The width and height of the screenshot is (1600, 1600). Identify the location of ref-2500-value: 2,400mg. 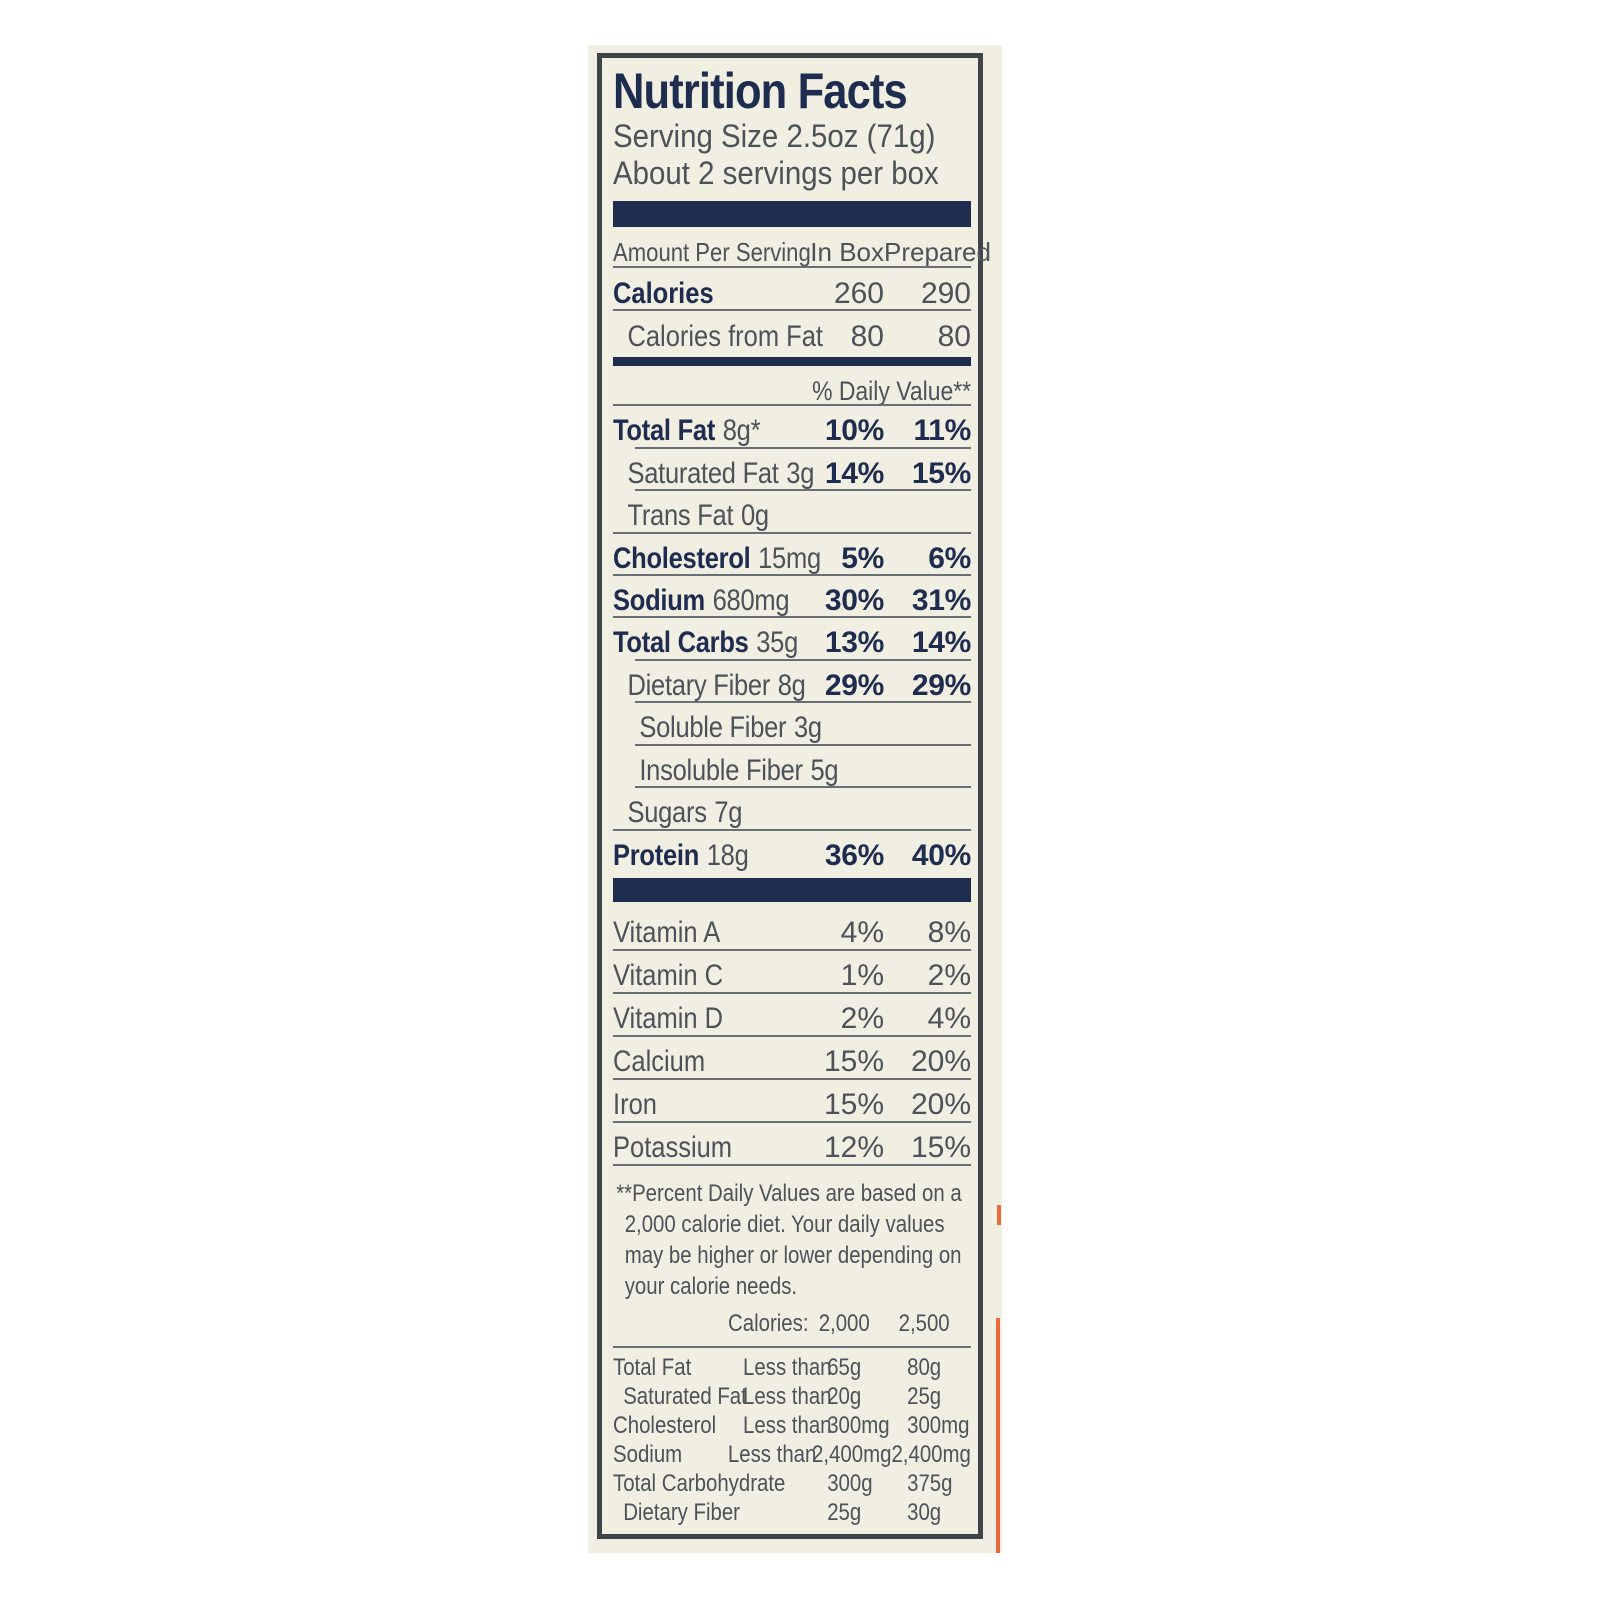
(931, 1454).